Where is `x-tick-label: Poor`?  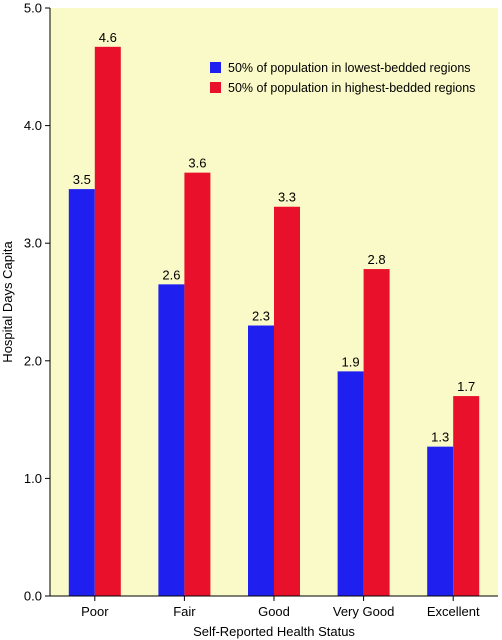
x-tick-label: Poor is located at coordinates (95, 611).